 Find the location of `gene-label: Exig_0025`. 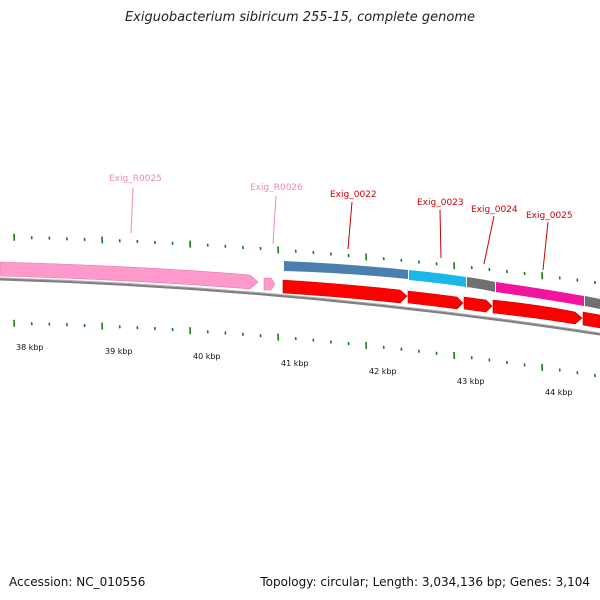

gene-label: Exig_0025 is located at coordinates (549, 216).